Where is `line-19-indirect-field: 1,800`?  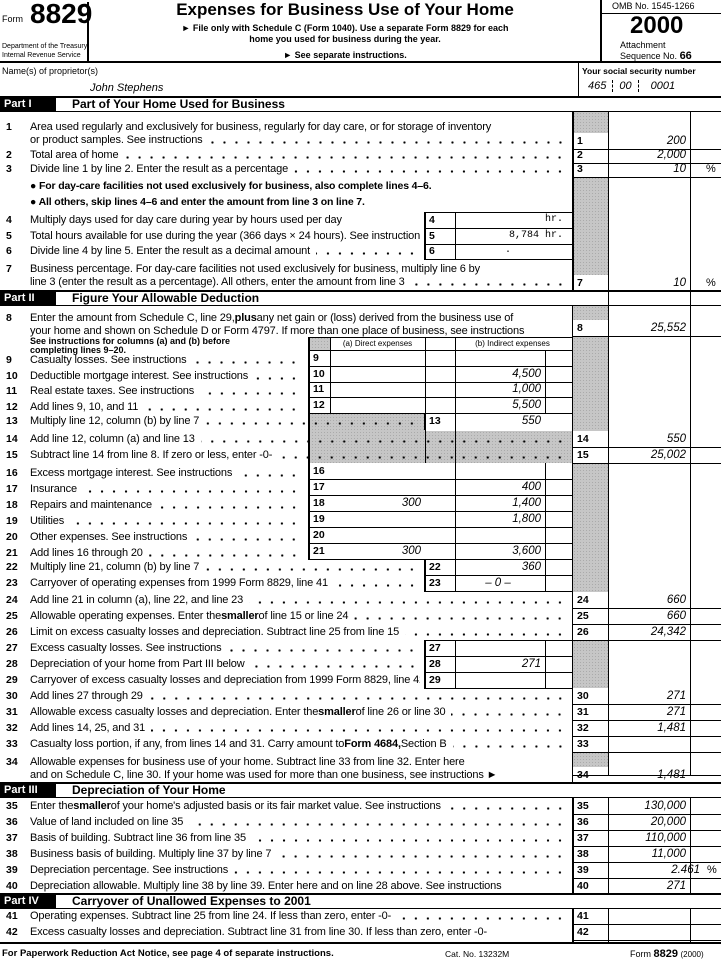 line-19-indirect-field: 1,800 is located at coordinates (526, 519).